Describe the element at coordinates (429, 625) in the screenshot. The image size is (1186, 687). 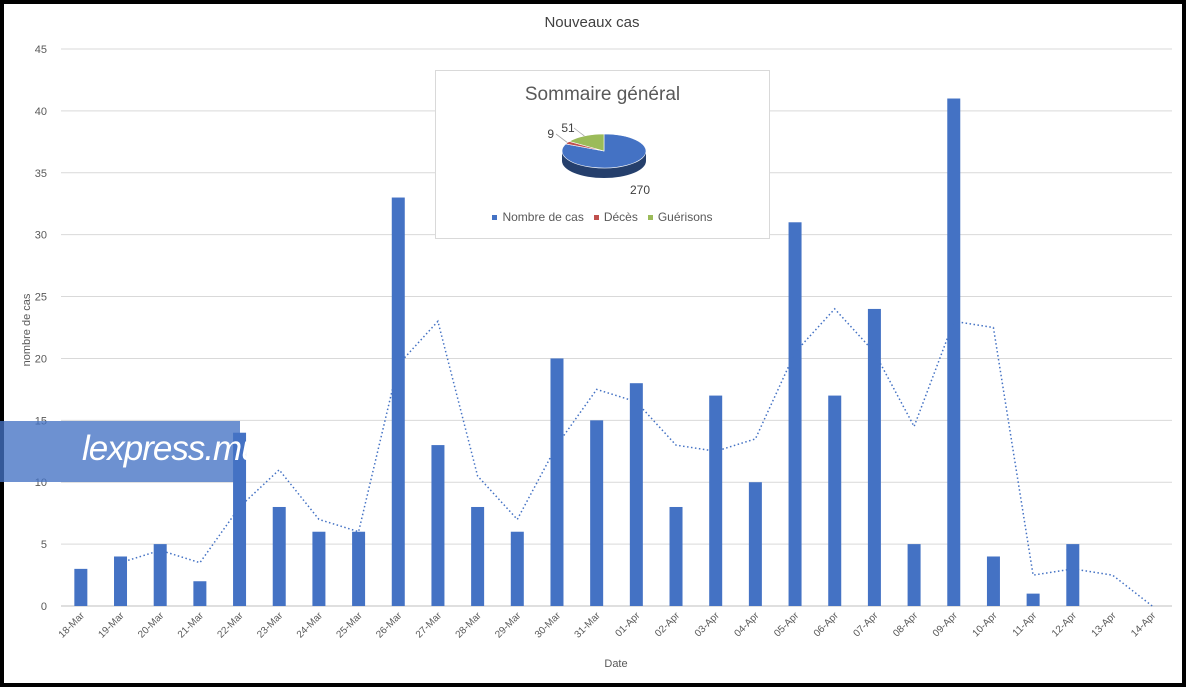
I see `x-tick-label: 27-Mar` at that location.